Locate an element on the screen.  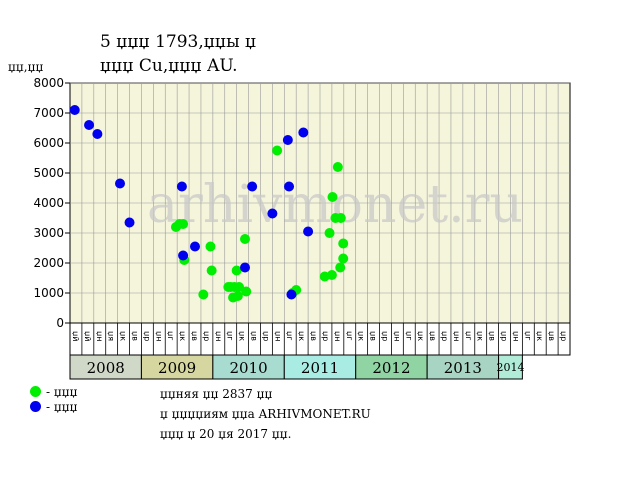
y-axis-ticks: 0 1000 2000 3000 4000 5000 6000 7000 8000 is located at coordinates (51, 203).